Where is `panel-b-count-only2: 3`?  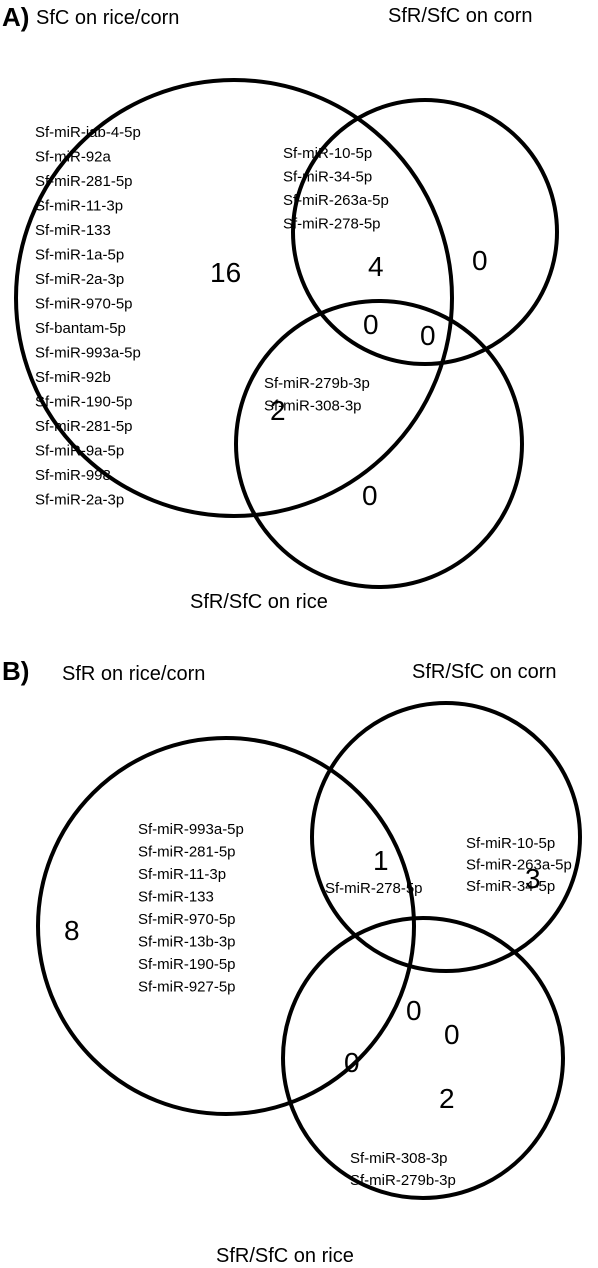
panel-b-count-only2: 3 is located at coordinates (533, 878).